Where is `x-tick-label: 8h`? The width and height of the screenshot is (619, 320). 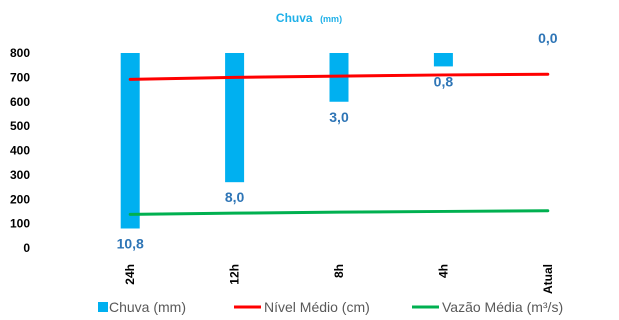 x-tick-label: 8h is located at coordinates (339, 271).